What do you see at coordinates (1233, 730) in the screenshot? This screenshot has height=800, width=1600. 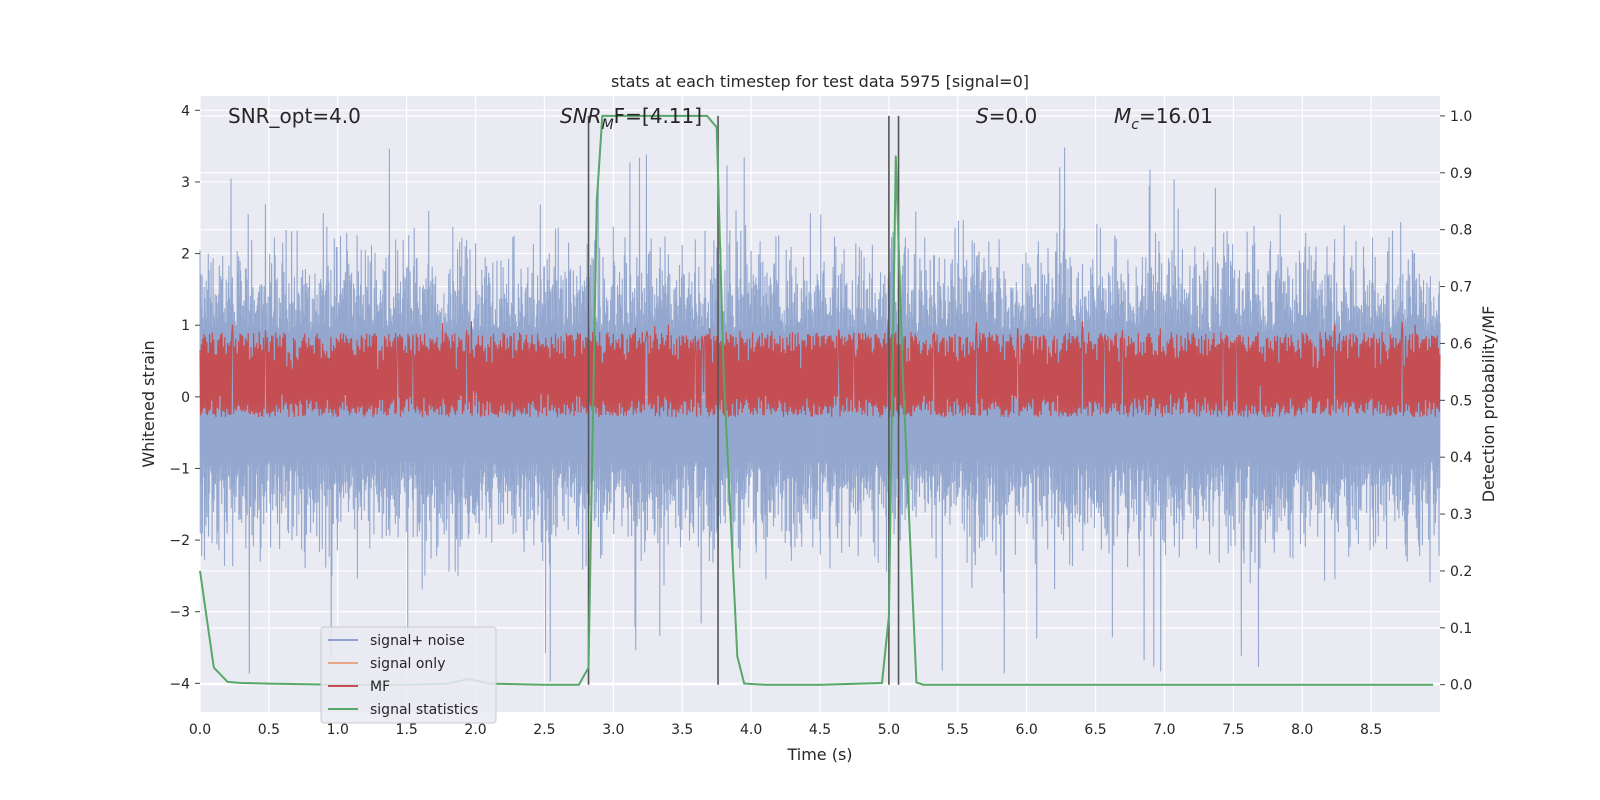 I see `x-tick-label: 7.5` at bounding box center [1233, 730].